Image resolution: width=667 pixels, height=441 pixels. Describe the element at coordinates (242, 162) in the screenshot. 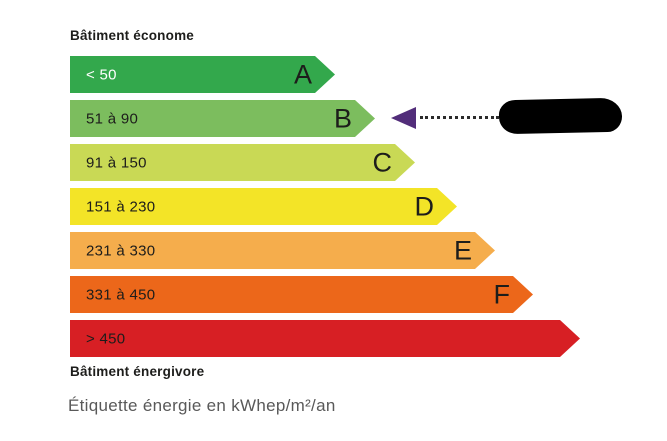

I see `energy-bar-c: 91 à 150 C` at that location.